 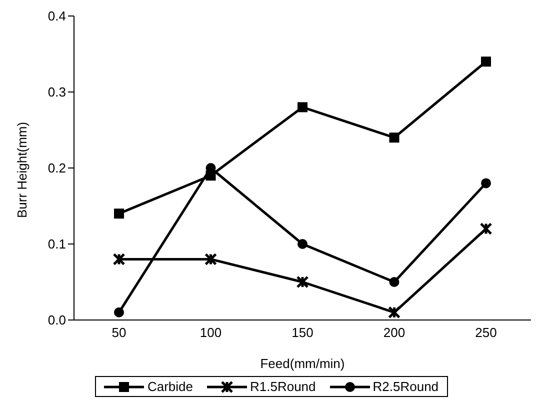 I want to click on y-tick-label: 0.0, so click(x=57, y=320).